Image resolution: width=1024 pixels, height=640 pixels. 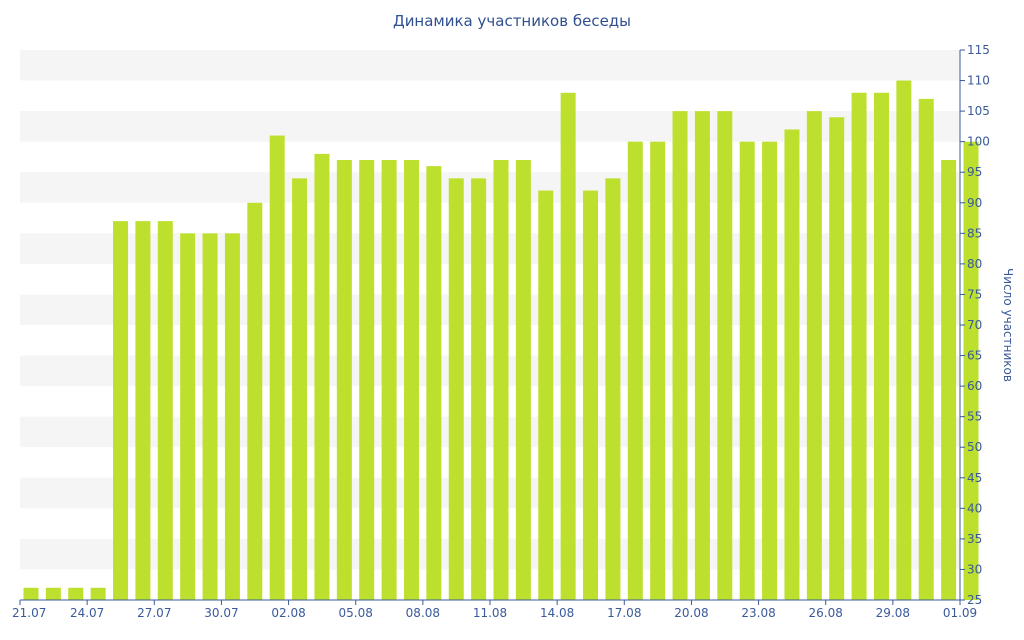 What do you see at coordinates (1008, 325) in the screenshot?
I see `y-axis-title: Число участников` at bounding box center [1008, 325].